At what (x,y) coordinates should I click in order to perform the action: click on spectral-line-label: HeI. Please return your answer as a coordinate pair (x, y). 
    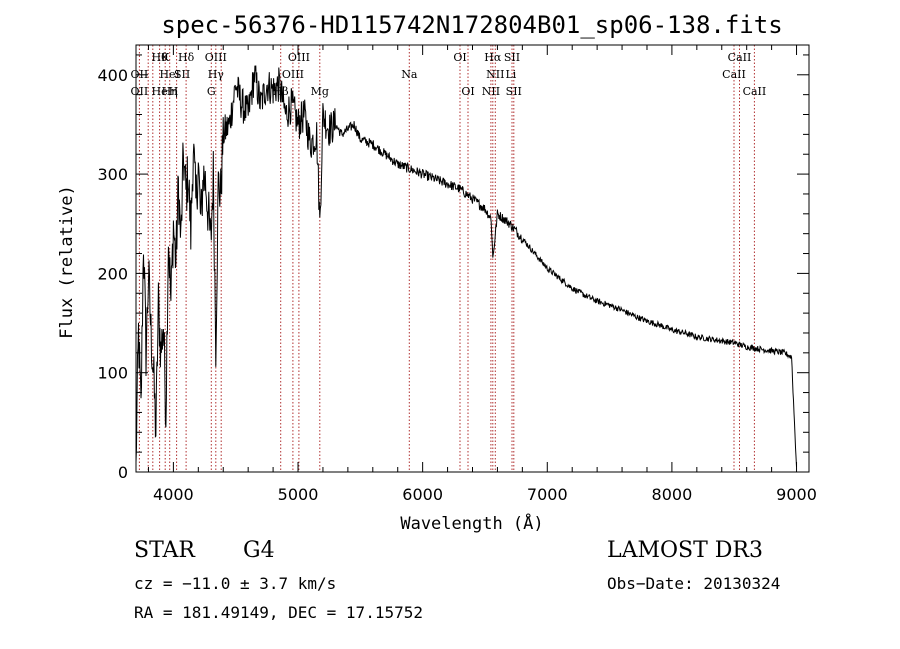
    Looking at the image, I should click on (169, 74).